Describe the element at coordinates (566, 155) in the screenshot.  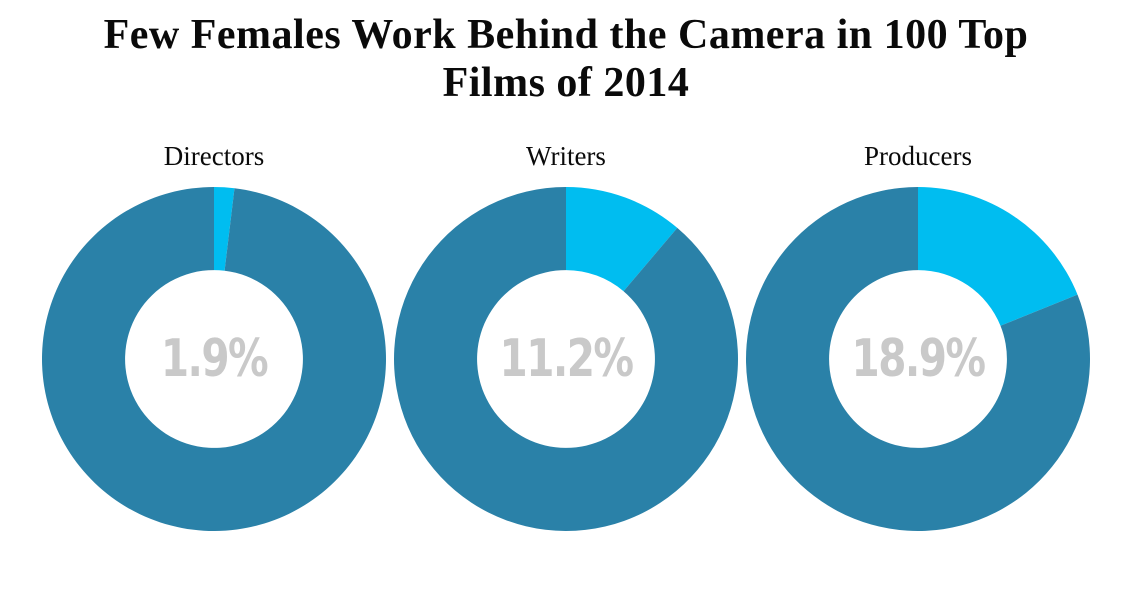
I see `donut-label-writers: Writers` at that location.